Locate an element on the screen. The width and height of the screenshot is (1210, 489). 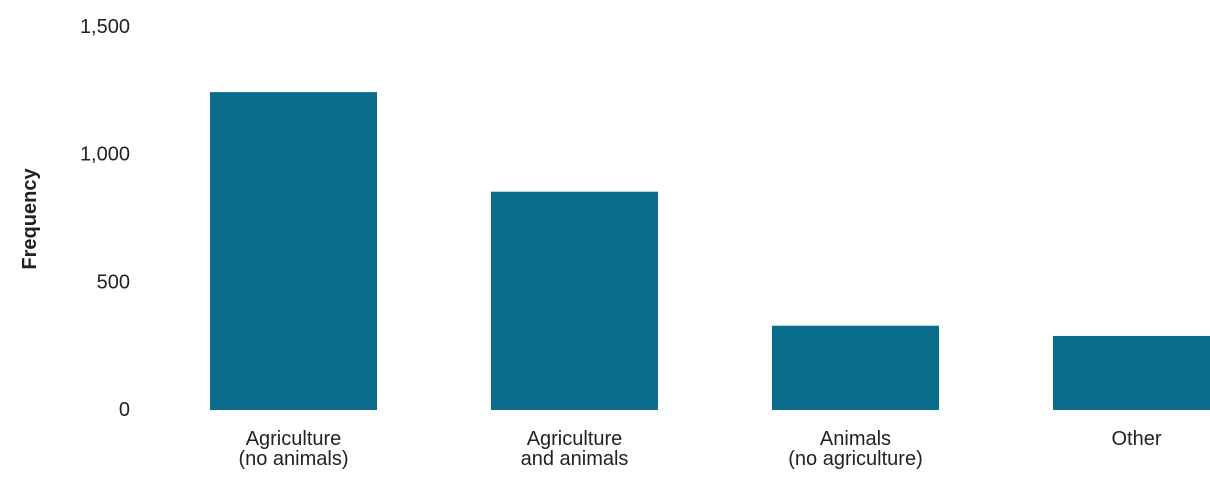
x-category-label-line: (no agriculture) is located at coordinates (855, 459).